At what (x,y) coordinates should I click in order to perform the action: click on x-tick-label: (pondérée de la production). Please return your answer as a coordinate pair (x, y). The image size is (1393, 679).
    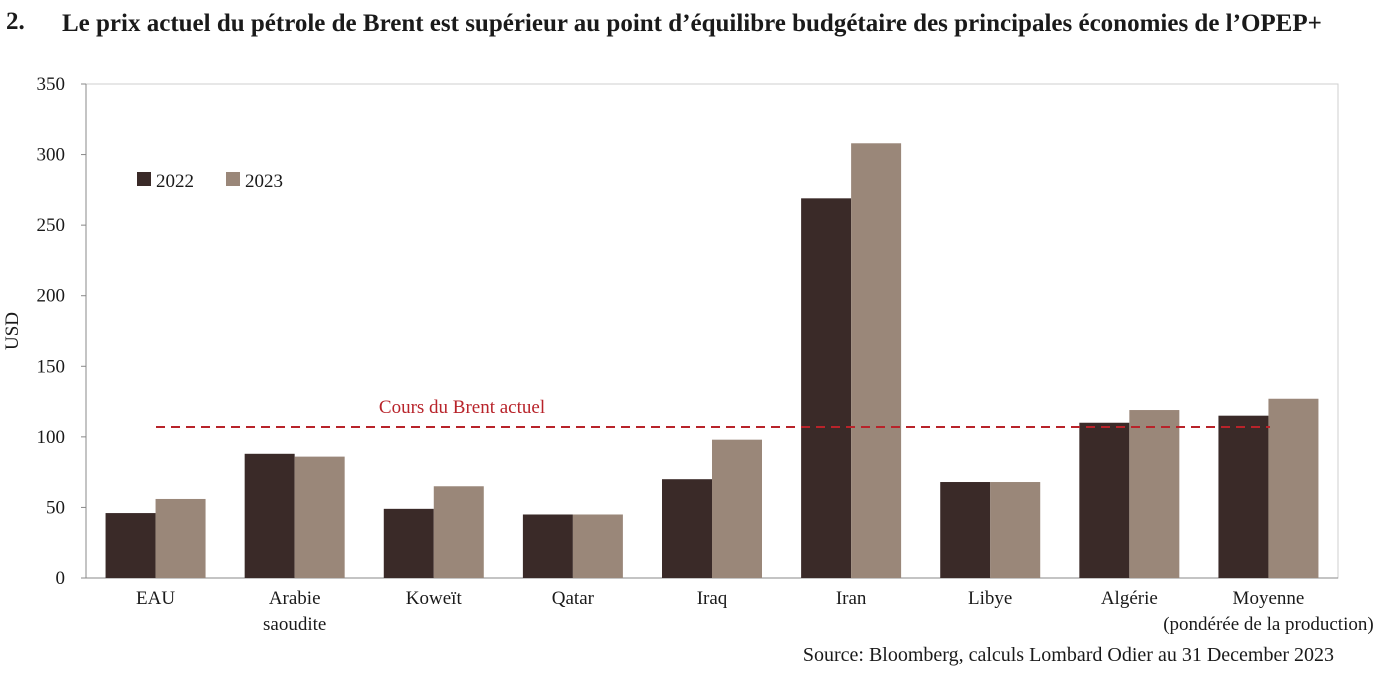
    Looking at the image, I should click on (1268, 624).